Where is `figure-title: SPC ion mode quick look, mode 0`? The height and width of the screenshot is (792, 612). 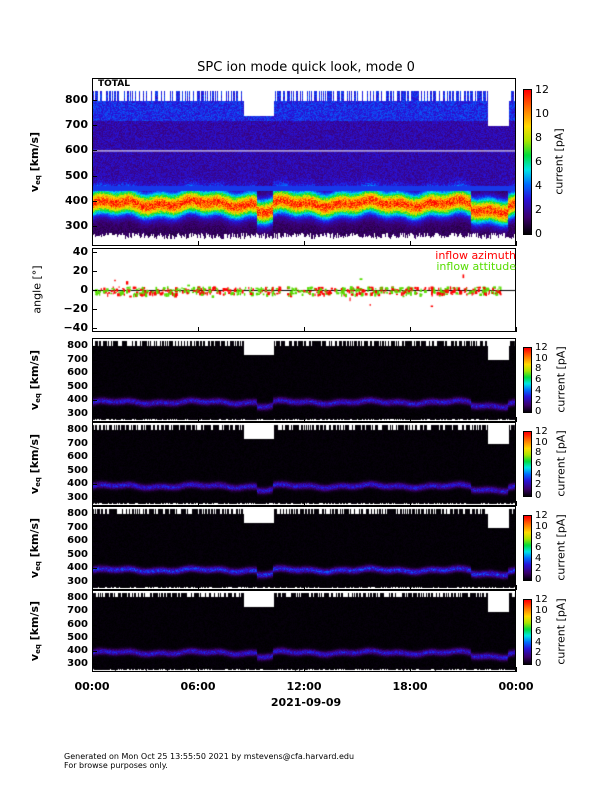 figure-title: SPC ion mode quick look, mode 0 is located at coordinates (306, 67).